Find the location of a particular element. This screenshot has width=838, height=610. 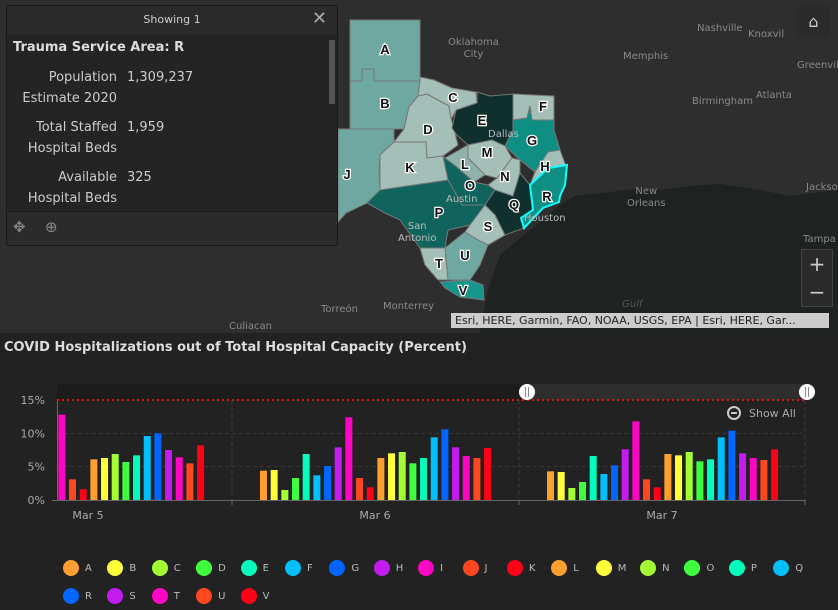

legend-item-s: S is located at coordinates (129, 596).